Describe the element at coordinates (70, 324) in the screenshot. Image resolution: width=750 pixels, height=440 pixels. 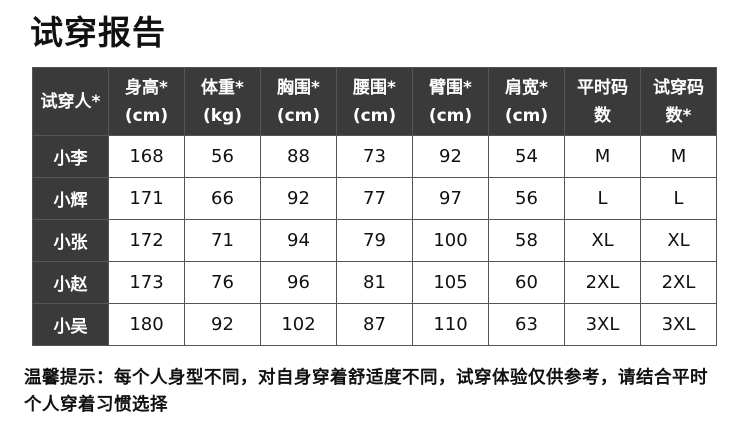
I see `tester-name: 小吴` at that location.